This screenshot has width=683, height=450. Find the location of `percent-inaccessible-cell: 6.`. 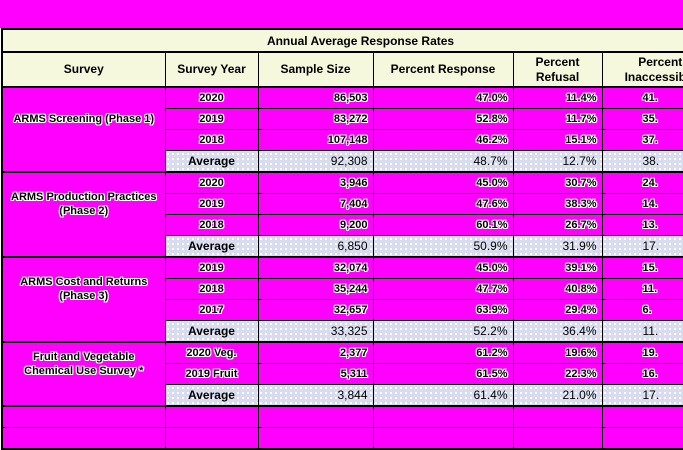

percent-inaccessible-cell: 6. is located at coordinates (642, 310).